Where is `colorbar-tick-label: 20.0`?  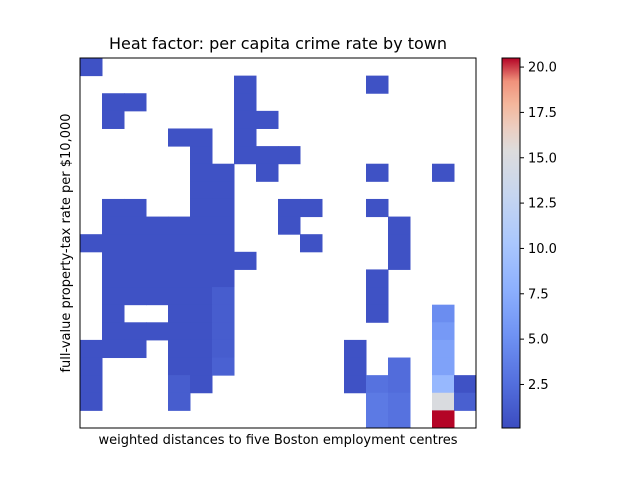 colorbar-tick-label: 20.0 is located at coordinates (542, 68).